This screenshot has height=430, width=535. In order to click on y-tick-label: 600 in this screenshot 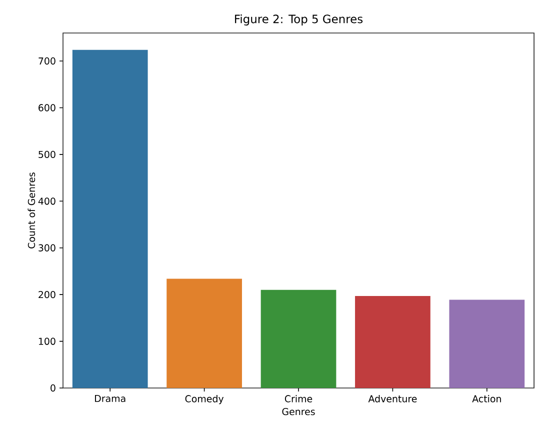, I will do `click(47, 108)`.